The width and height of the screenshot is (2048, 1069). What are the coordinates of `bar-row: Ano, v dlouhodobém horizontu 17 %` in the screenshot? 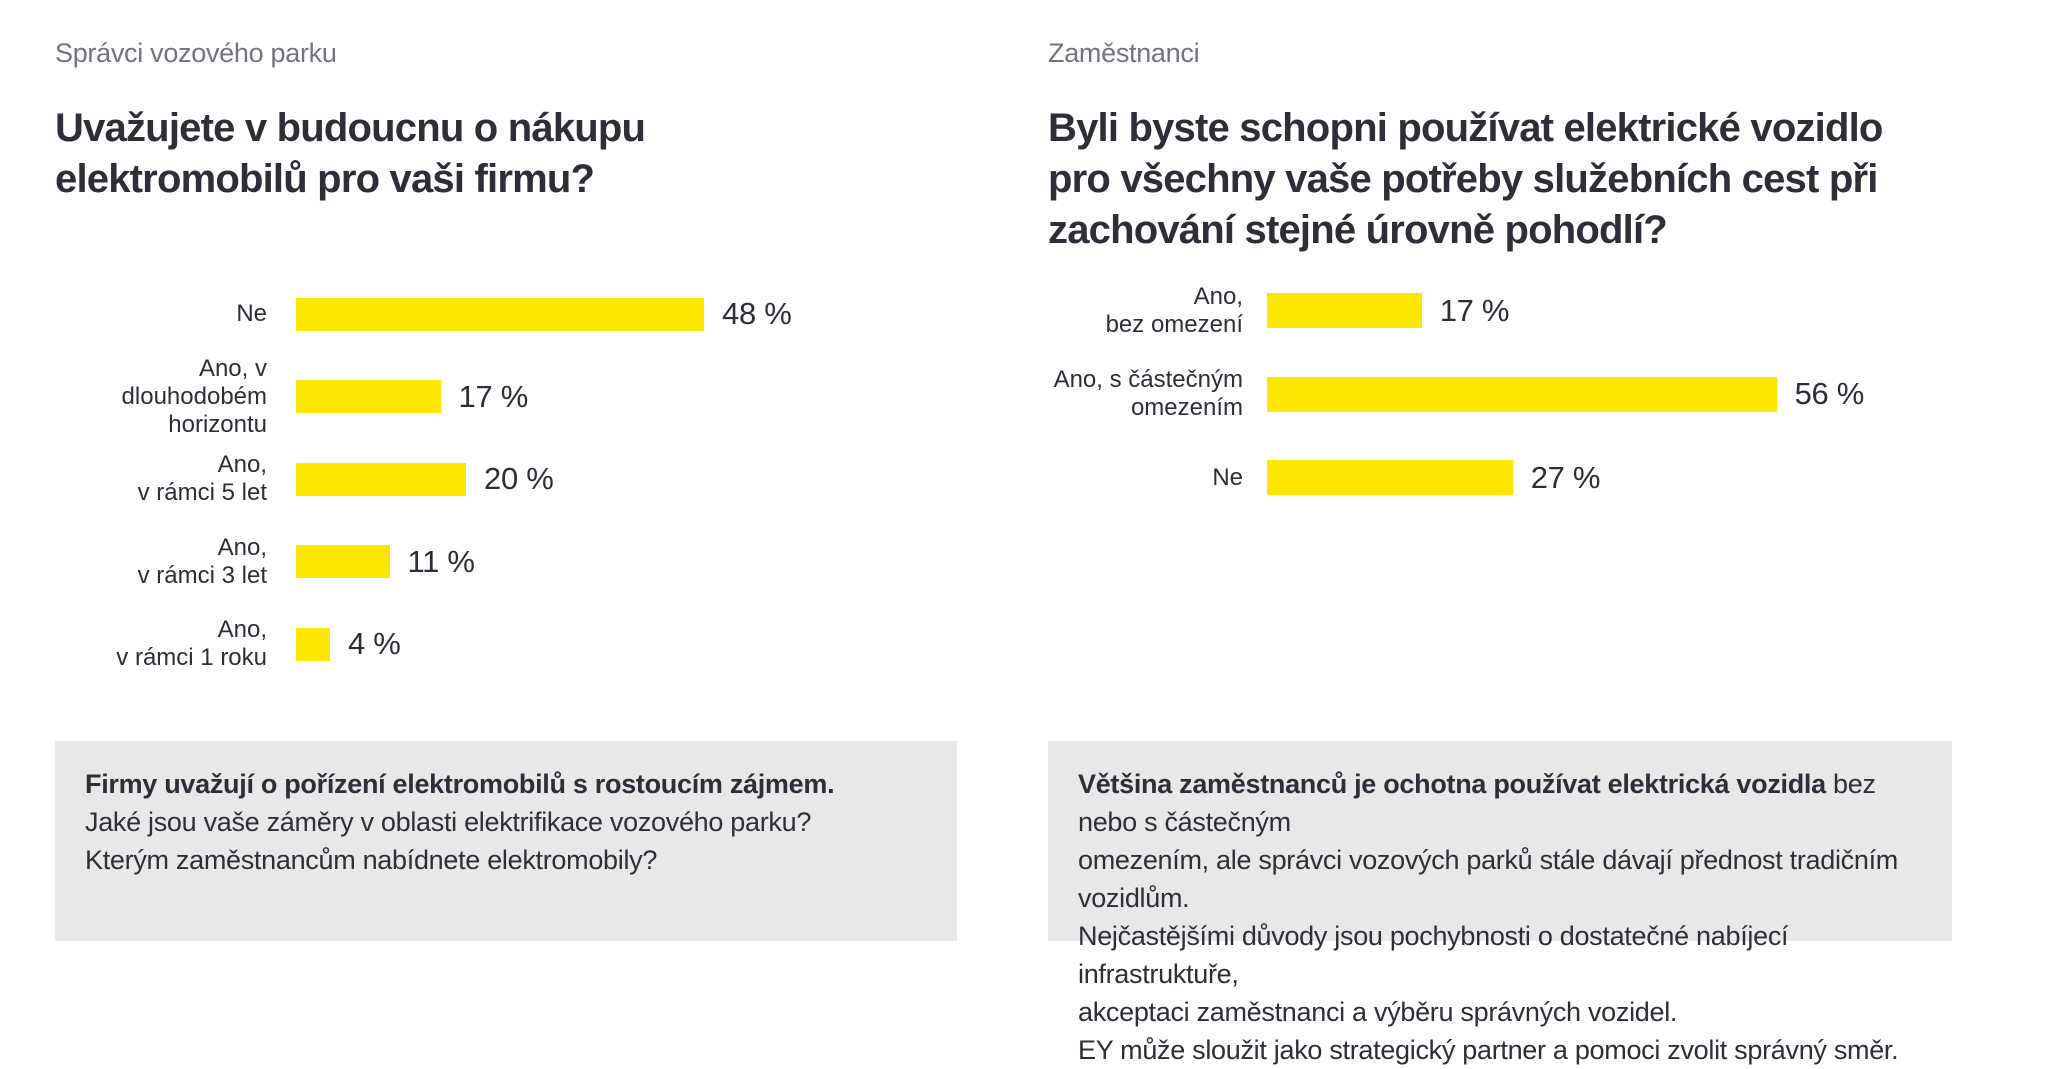 It's located at (506, 396).